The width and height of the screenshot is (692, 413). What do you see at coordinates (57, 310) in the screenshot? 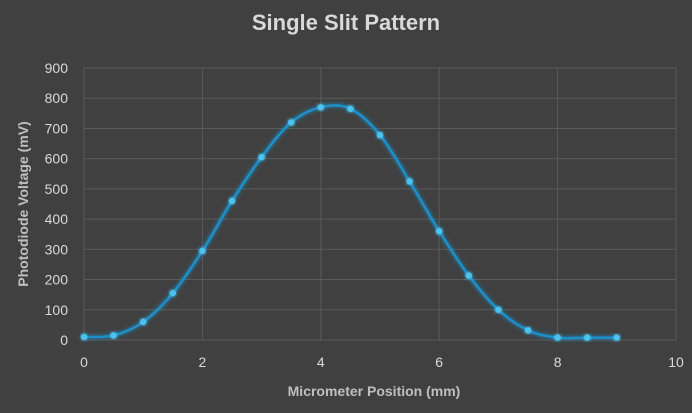
I see `y-tick-label: 100` at bounding box center [57, 310].